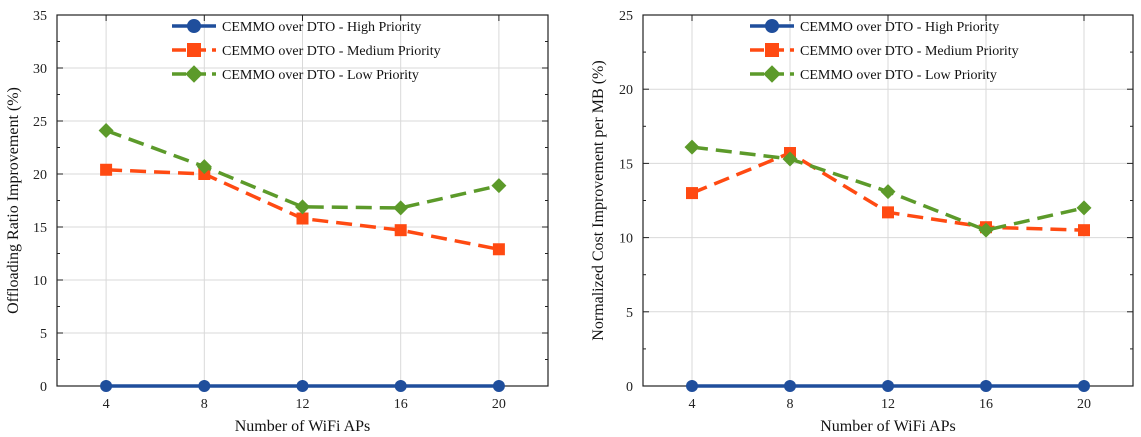 This screenshot has height=437, width=1141. I want to click on y-tick-label: 30, so click(40, 69).